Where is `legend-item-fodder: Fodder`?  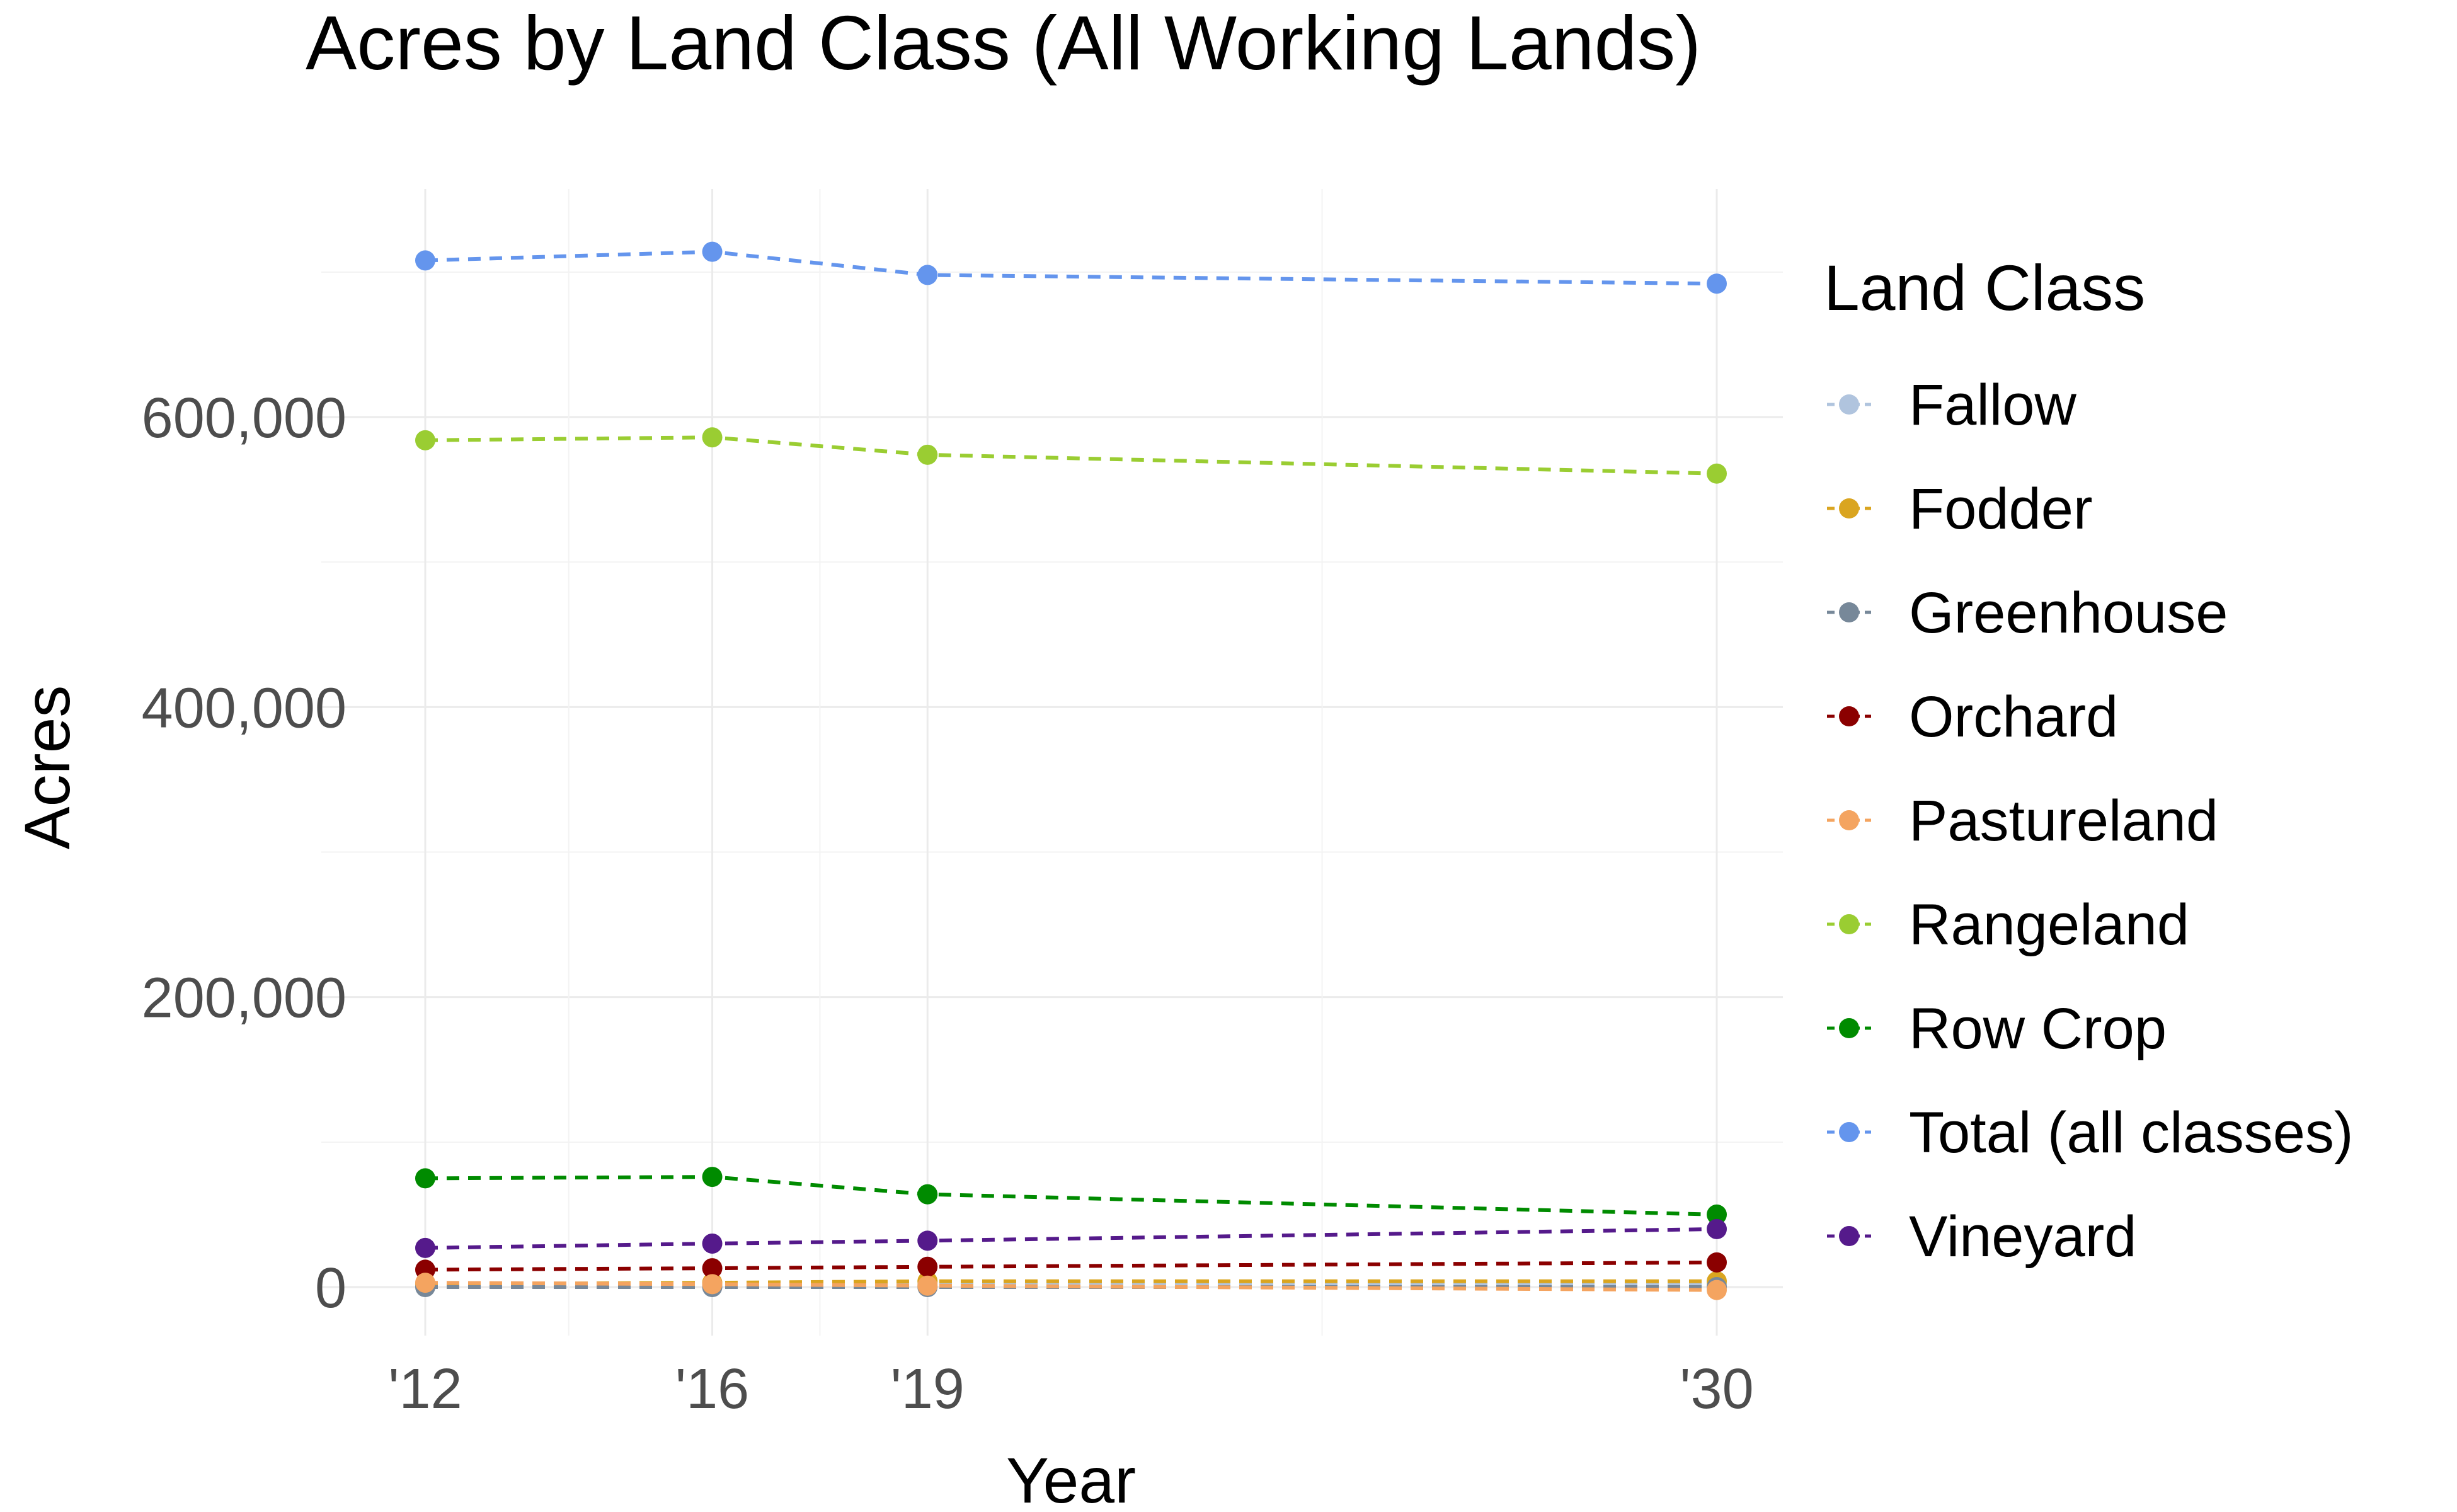 legend-item-fodder: Fodder is located at coordinates (1960, 509).